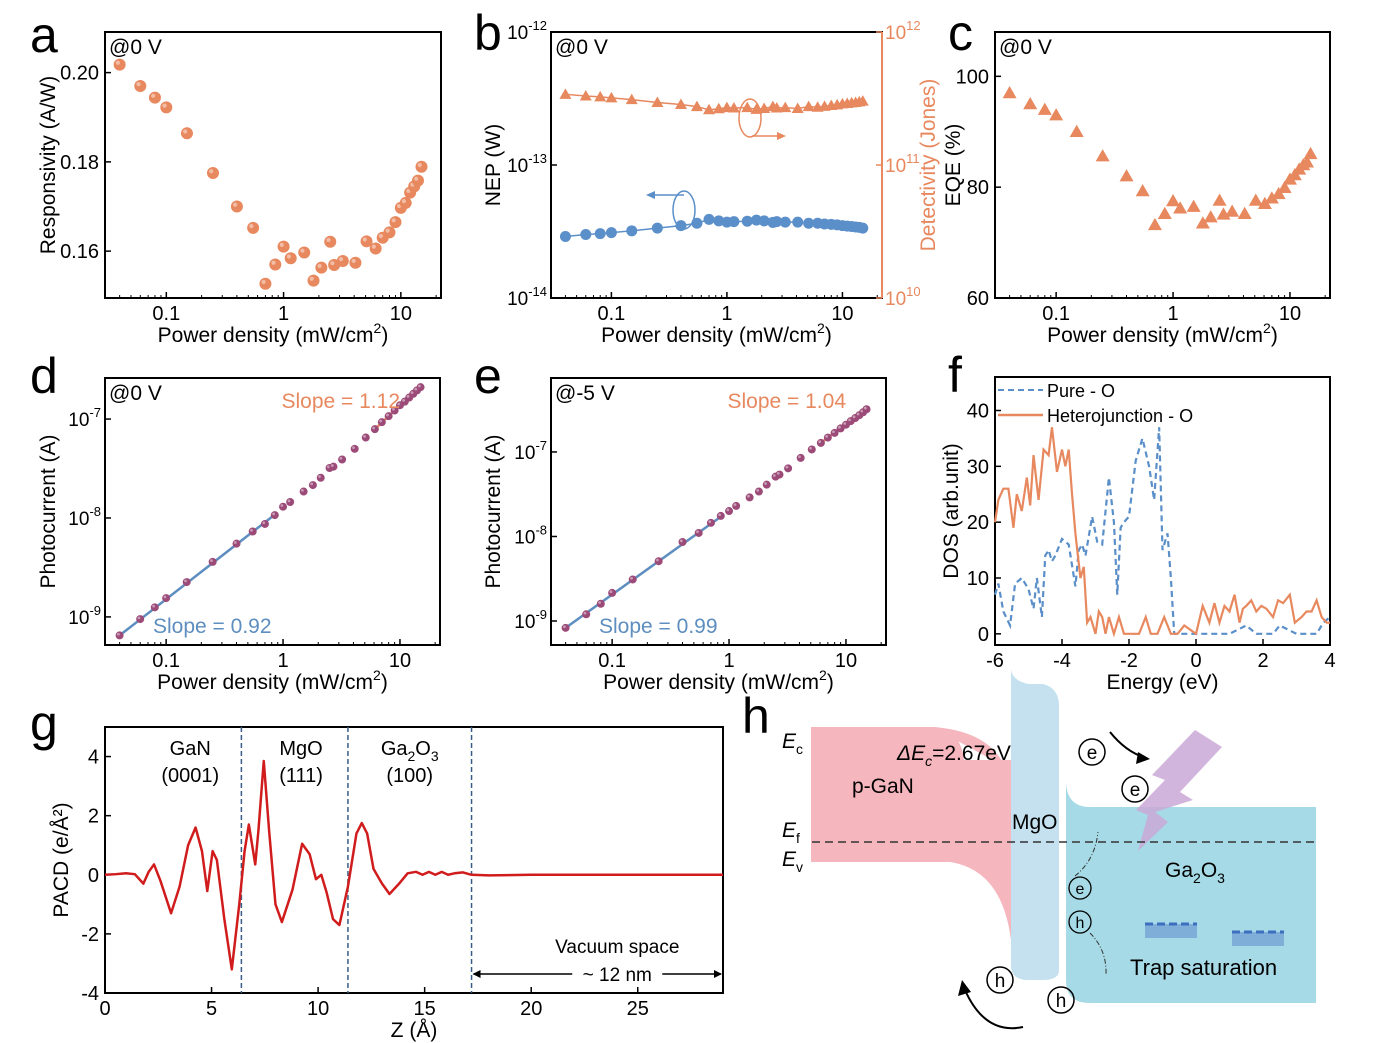 This screenshot has width=1385, height=1043. Describe the element at coordinates (84, 418) in the screenshot. I see `y-tick-label: 10⁻⁷` at that location.